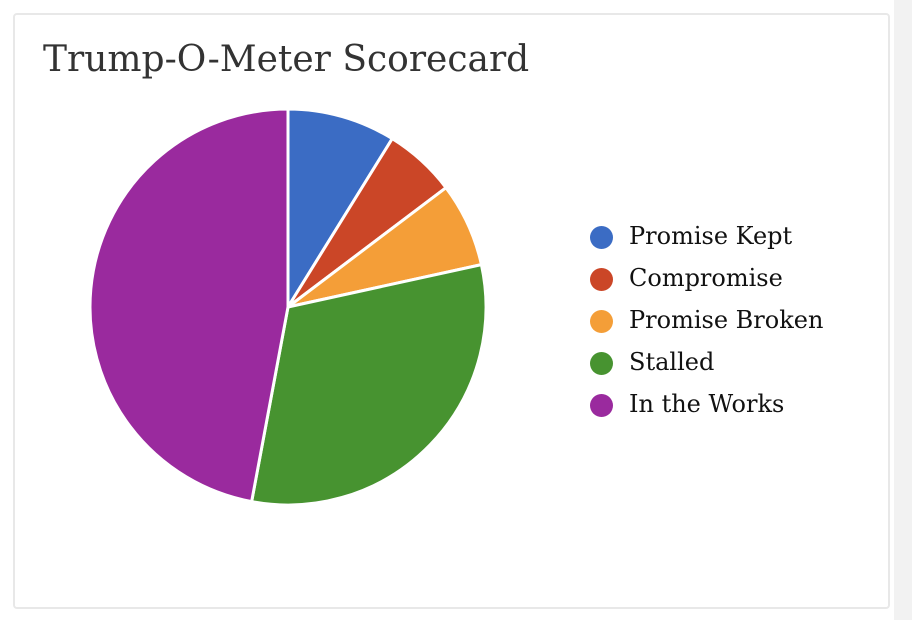 Image resolution: width=912 pixels, height=620 pixels. I want to click on pie-slice-stalled, so click(369, 385).